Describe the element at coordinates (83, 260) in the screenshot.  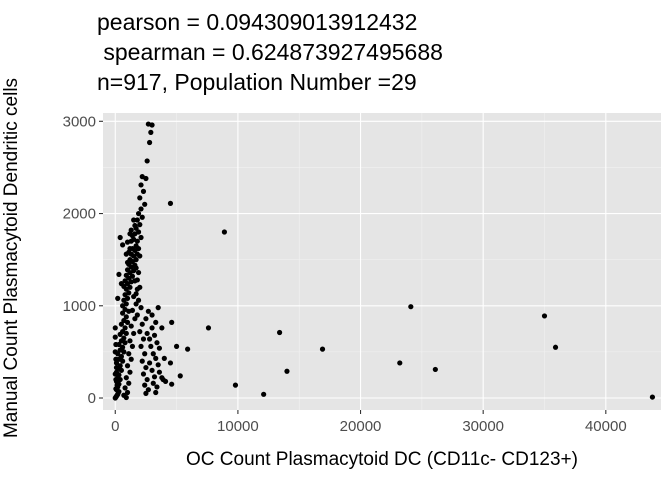
I see `y-axis: 0 1000 2000 3000` at that location.